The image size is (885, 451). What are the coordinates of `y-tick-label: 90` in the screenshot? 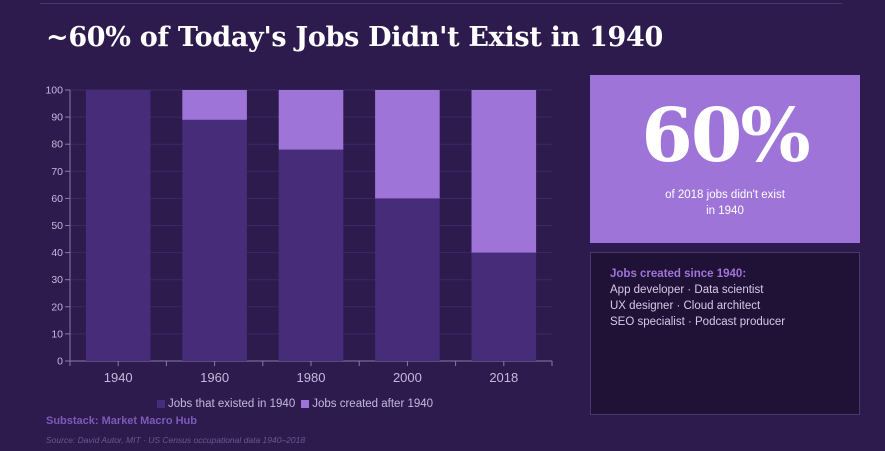 It's located at (57, 118).